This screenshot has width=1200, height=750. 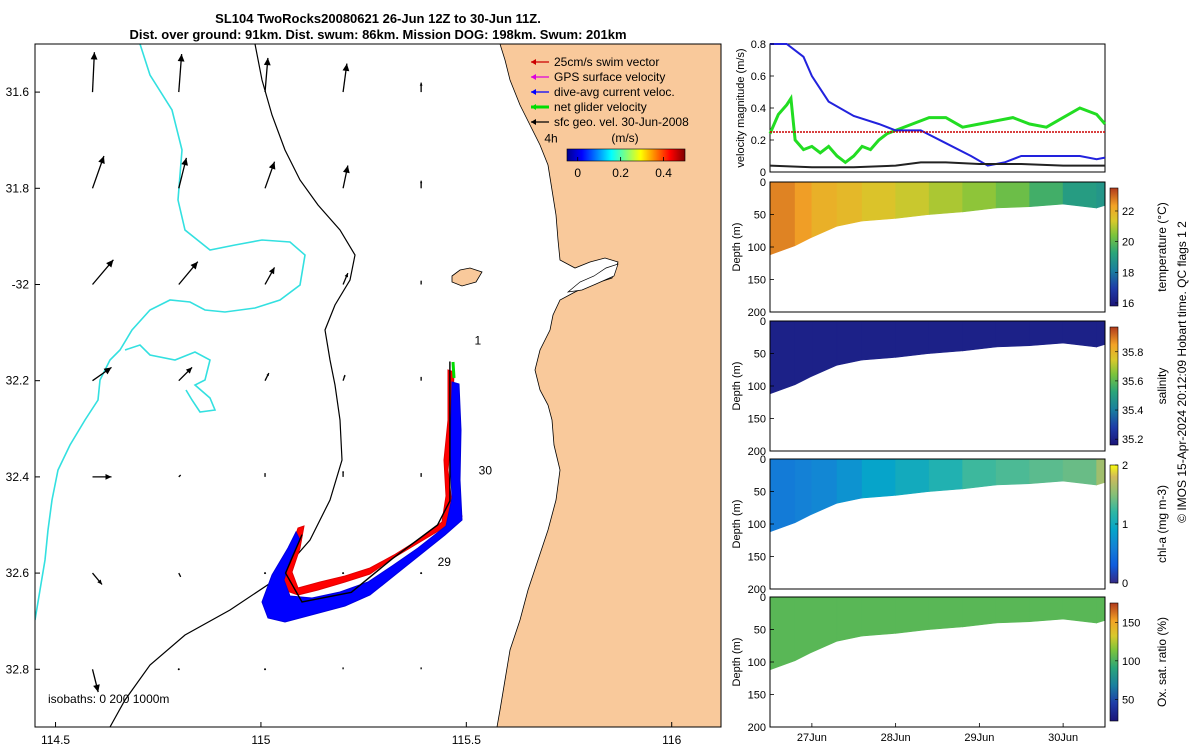 I want to click on map-y-ticks: 31.6 31.8 -32 32.2 32.4 32.6 32.8, so click(x=23, y=380).